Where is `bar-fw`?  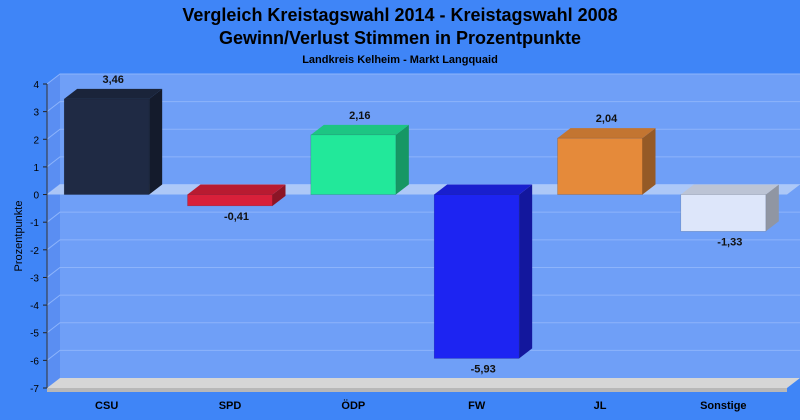
bar-fw is located at coordinates (483, 271).